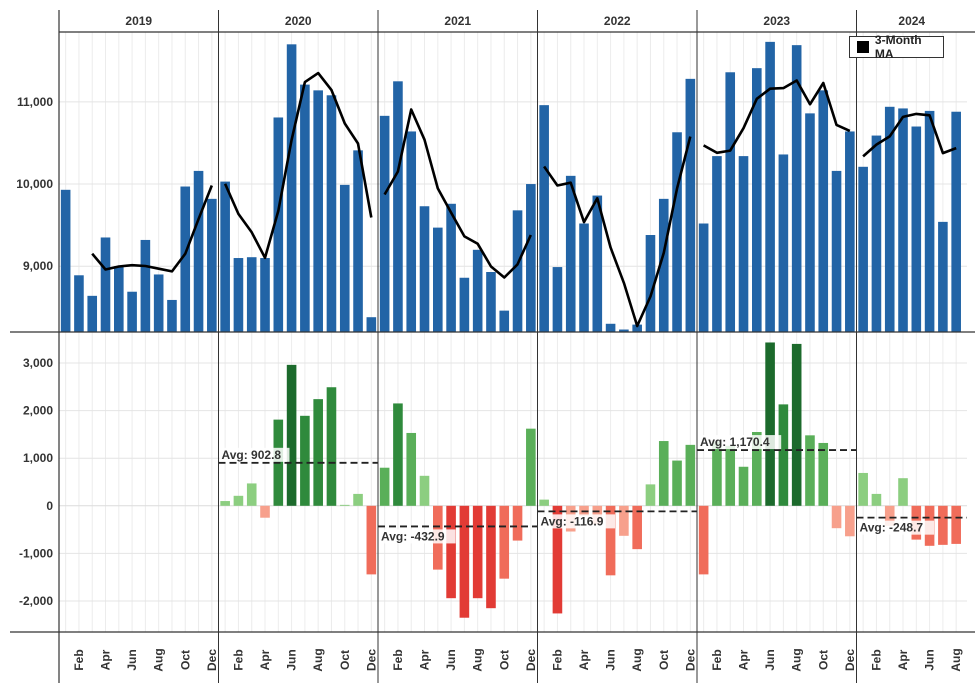 The height and width of the screenshot is (683, 975). Describe the element at coordinates (735, 442) in the screenshot. I see `average-label: Avg: 1,170.4` at that location.